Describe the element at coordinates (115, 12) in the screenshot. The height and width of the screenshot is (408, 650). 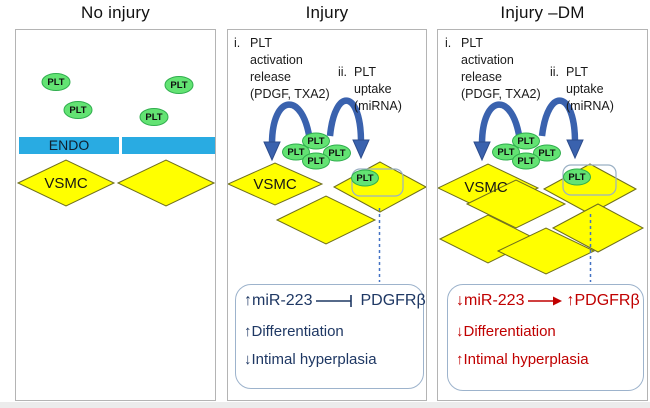
I see `title-no-injury: No injury` at that location.